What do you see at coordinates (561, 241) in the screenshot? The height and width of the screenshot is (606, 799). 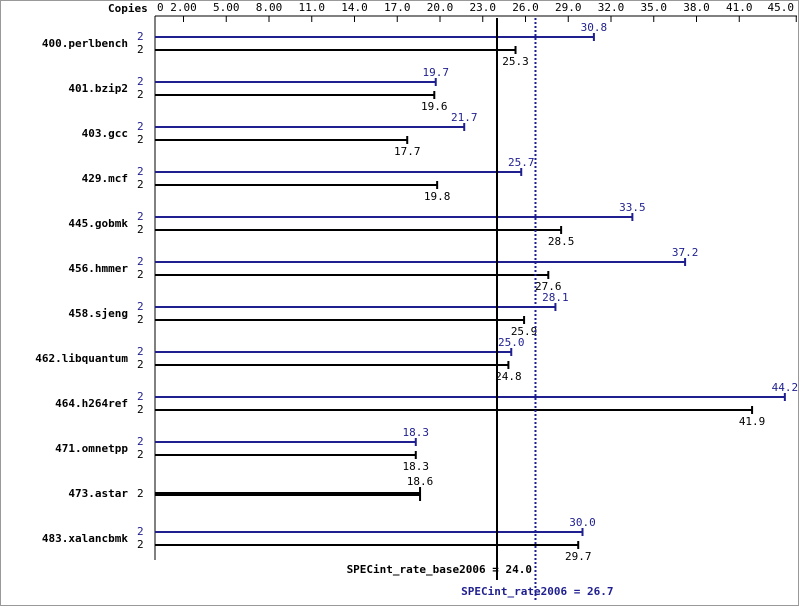 I see `base-value-label: 28.5` at bounding box center [561, 241].